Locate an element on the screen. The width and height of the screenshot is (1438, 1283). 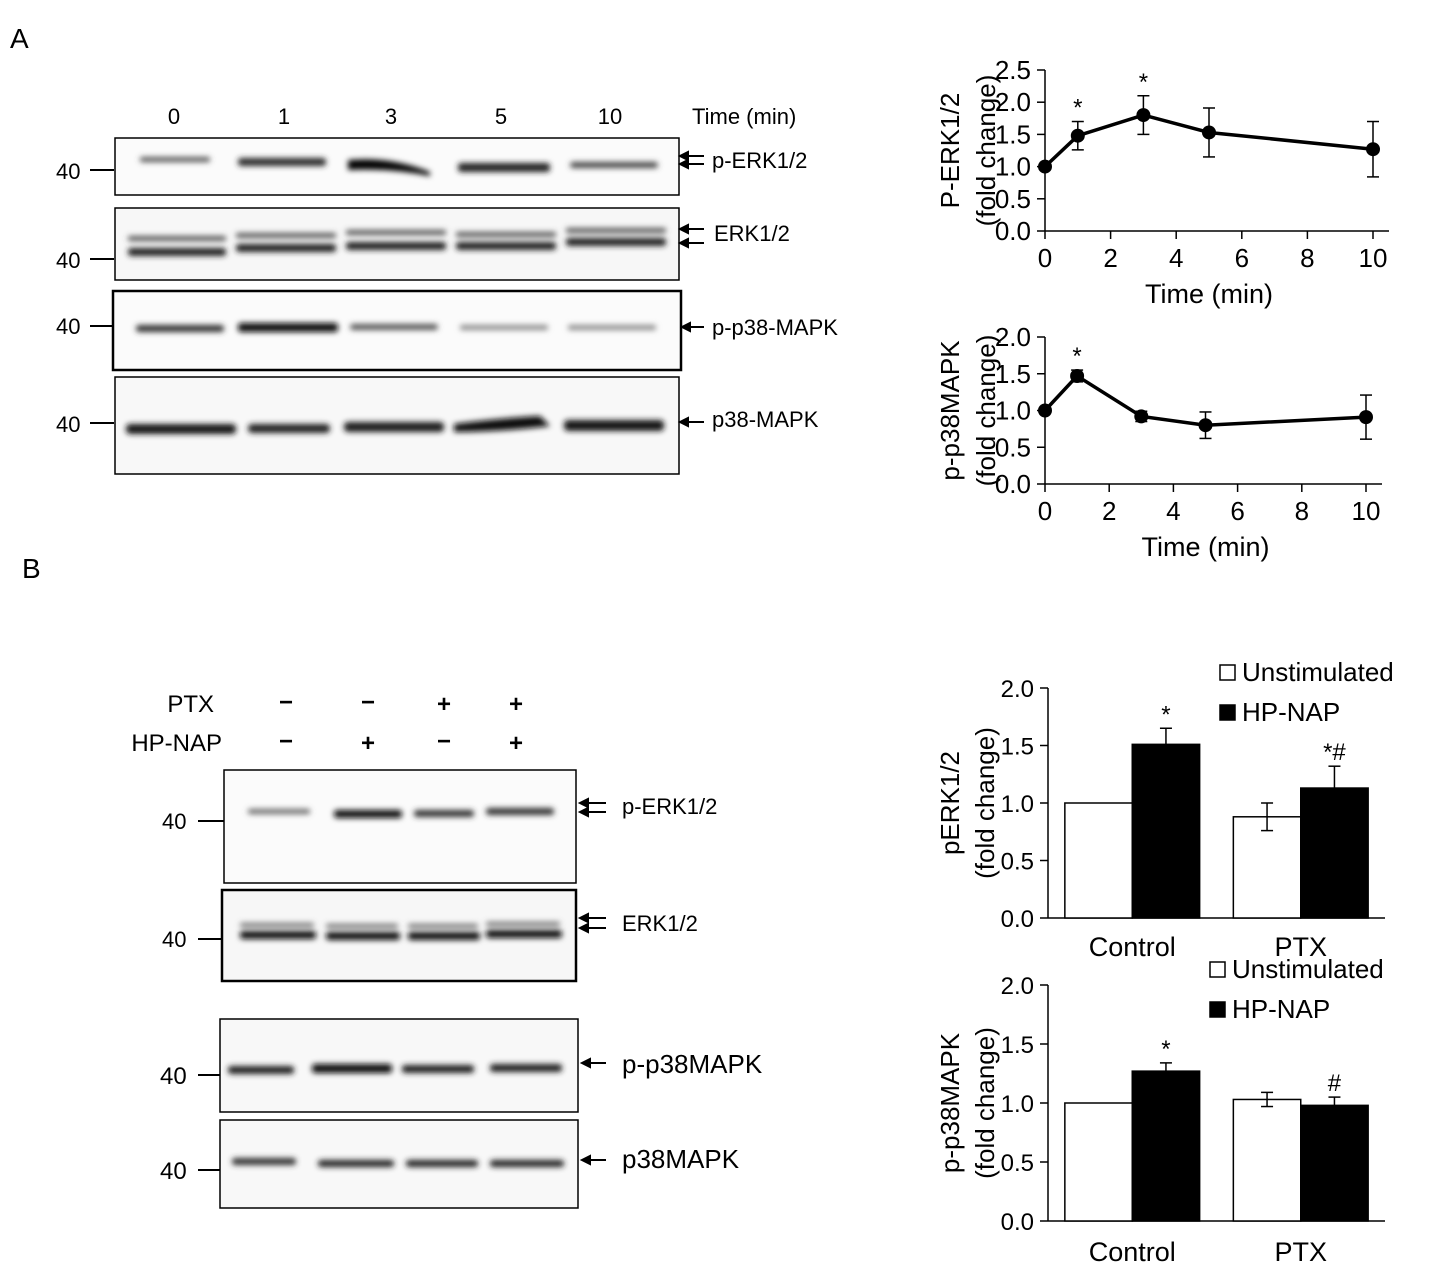
band-label: p38-MAPK is located at coordinates (765, 419).